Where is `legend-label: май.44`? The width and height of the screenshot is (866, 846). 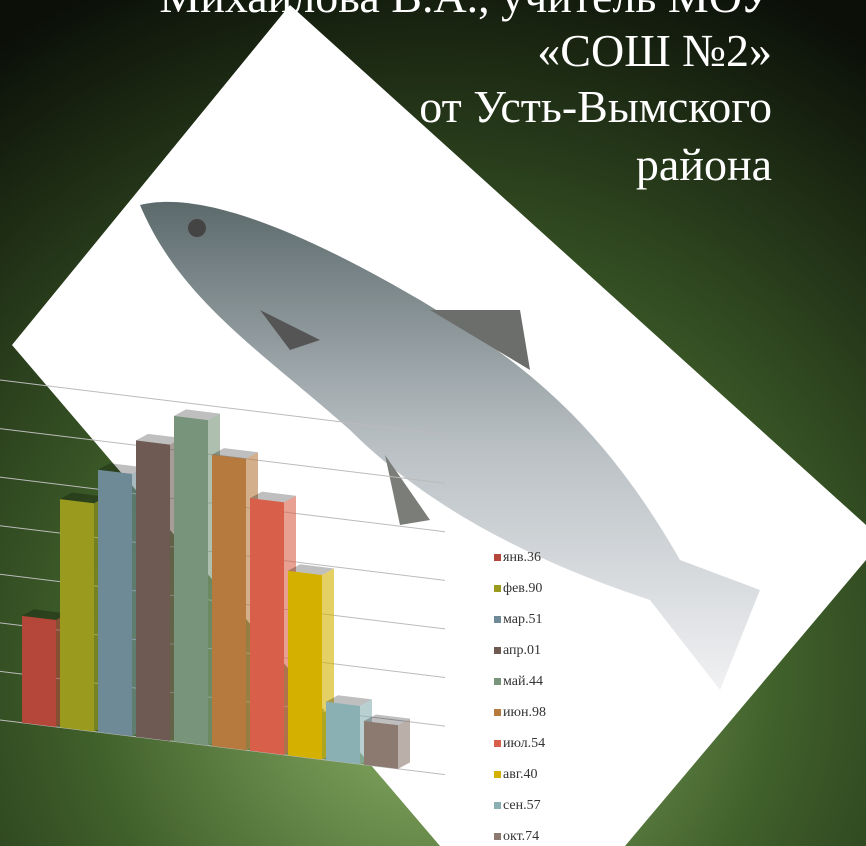 legend-label: май.44 is located at coordinates (523, 681).